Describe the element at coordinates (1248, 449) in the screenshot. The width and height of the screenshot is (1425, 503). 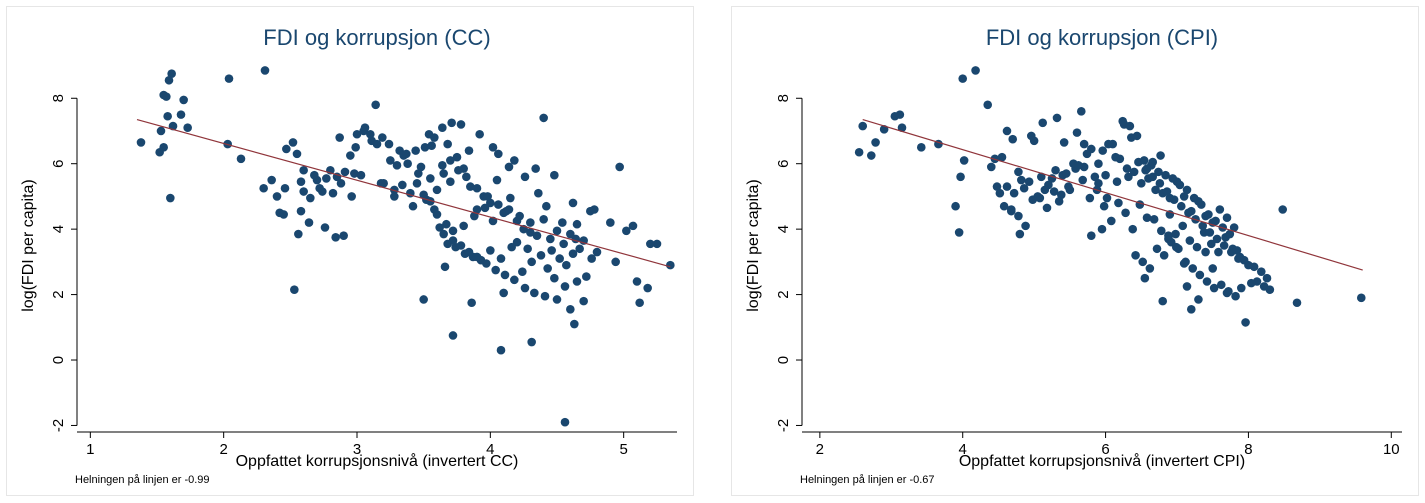
I see `x-tick-label-cpi: 8` at that location.